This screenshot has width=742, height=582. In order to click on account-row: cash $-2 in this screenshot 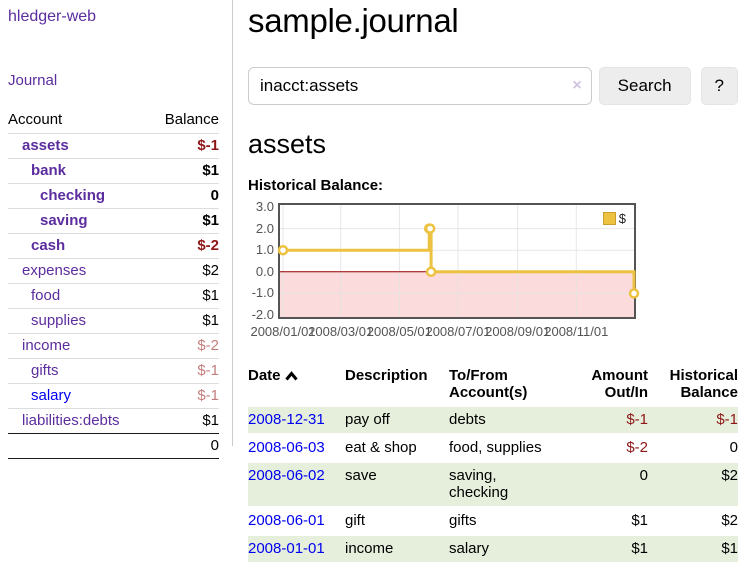, I will do `click(113, 246)`.